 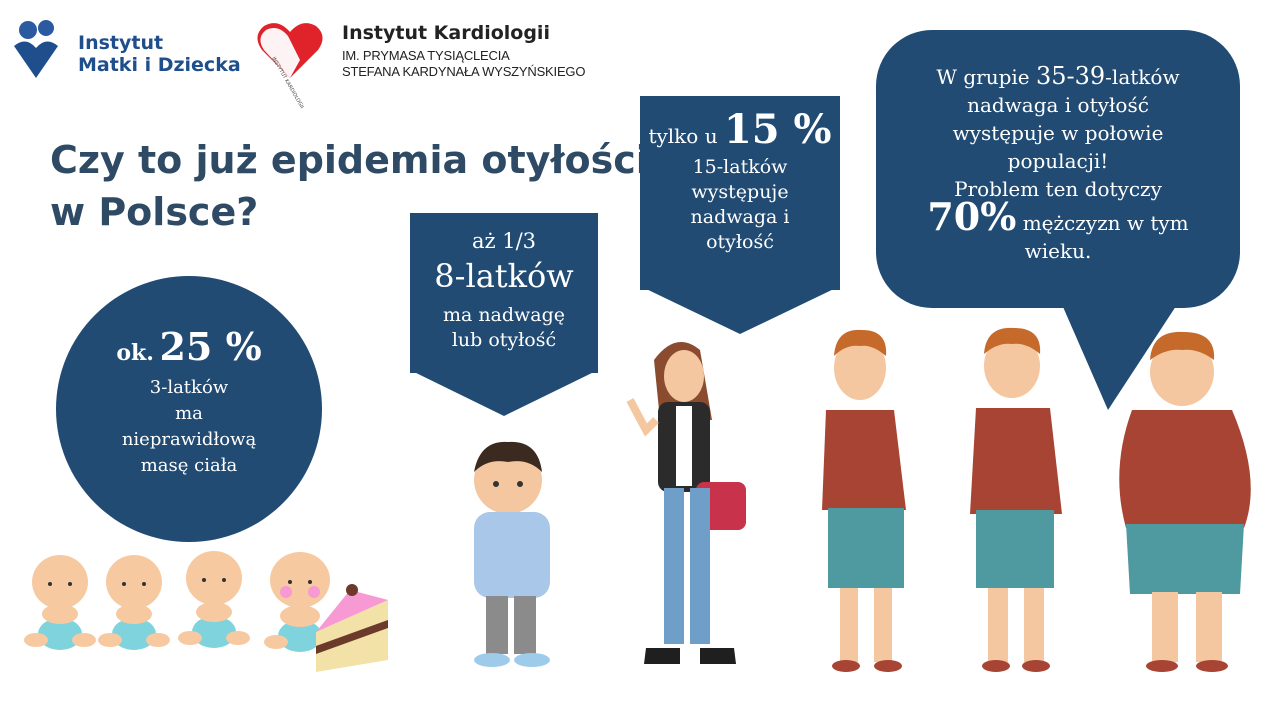 I want to click on imd-logo-line1: Instytut, so click(x=121, y=43).